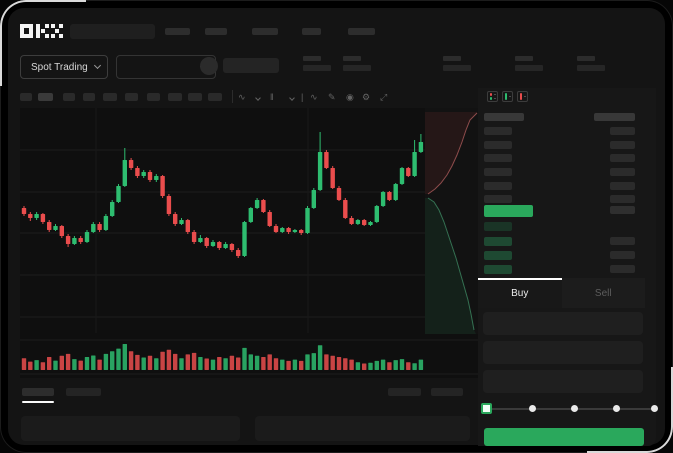 This screenshot has height=453, width=673. What do you see at coordinates (332, 97) in the screenshot?
I see `draw-tool-icon: ✎` at bounding box center [332, 97].